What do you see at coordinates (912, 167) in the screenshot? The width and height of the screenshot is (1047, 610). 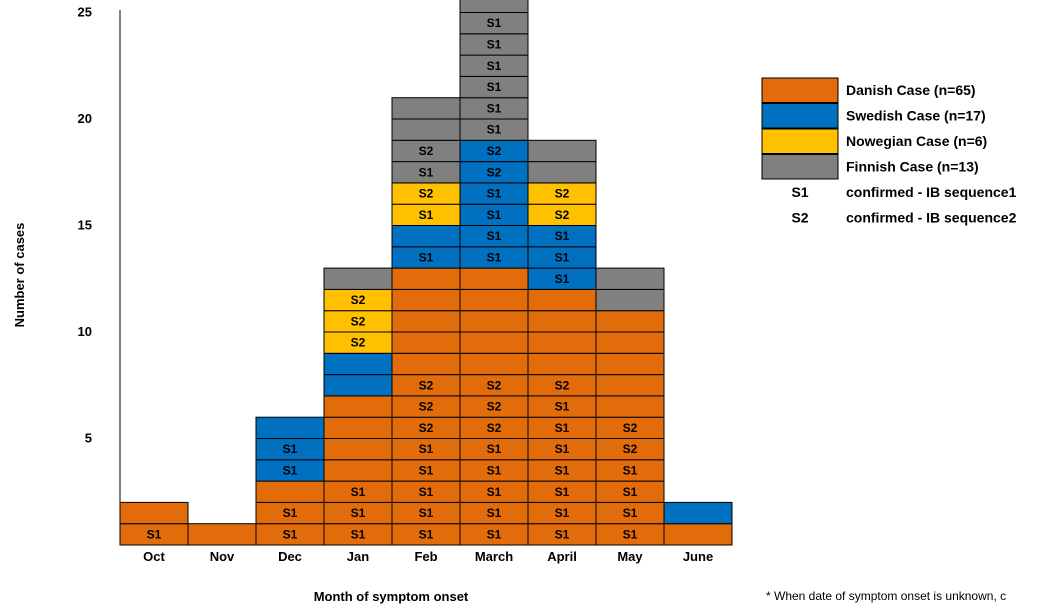 I see `legend-label: Finnish Case (n=13)` at bounding box center [912, 167].